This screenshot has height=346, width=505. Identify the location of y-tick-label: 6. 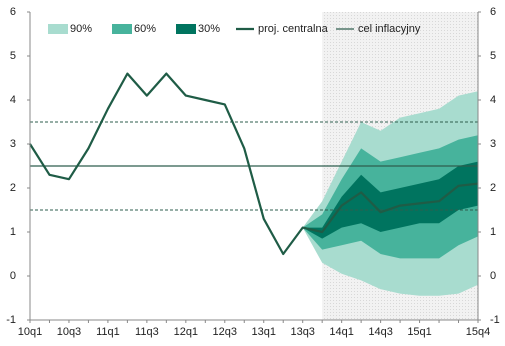
(13, 12).